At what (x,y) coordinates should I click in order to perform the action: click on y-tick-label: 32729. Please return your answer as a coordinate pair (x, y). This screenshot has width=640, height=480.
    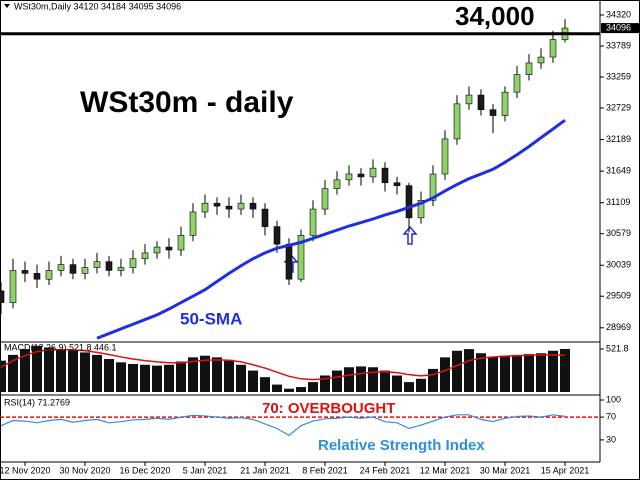
    Looking at the image, I should click on (618, 107).